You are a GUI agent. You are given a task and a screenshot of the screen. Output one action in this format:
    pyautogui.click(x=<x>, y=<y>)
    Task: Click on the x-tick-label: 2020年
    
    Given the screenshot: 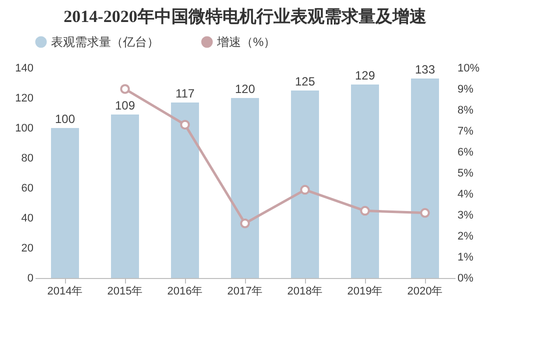 What is the action you would take?
    pyautogui.click(x=425, y=292)
    